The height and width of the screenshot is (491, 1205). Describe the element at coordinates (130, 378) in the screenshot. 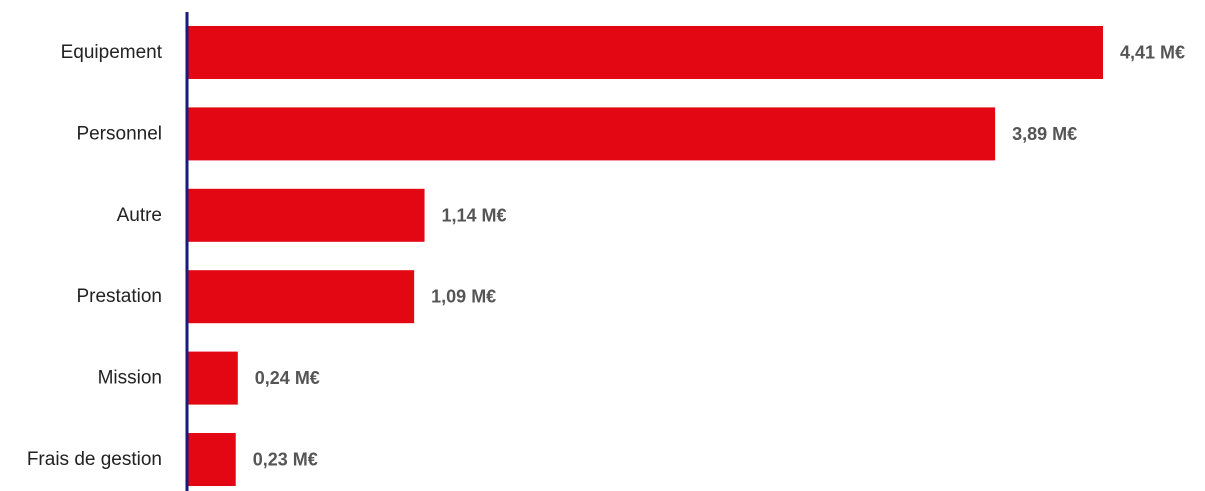

I see `category-label-4: Mission` at that location.